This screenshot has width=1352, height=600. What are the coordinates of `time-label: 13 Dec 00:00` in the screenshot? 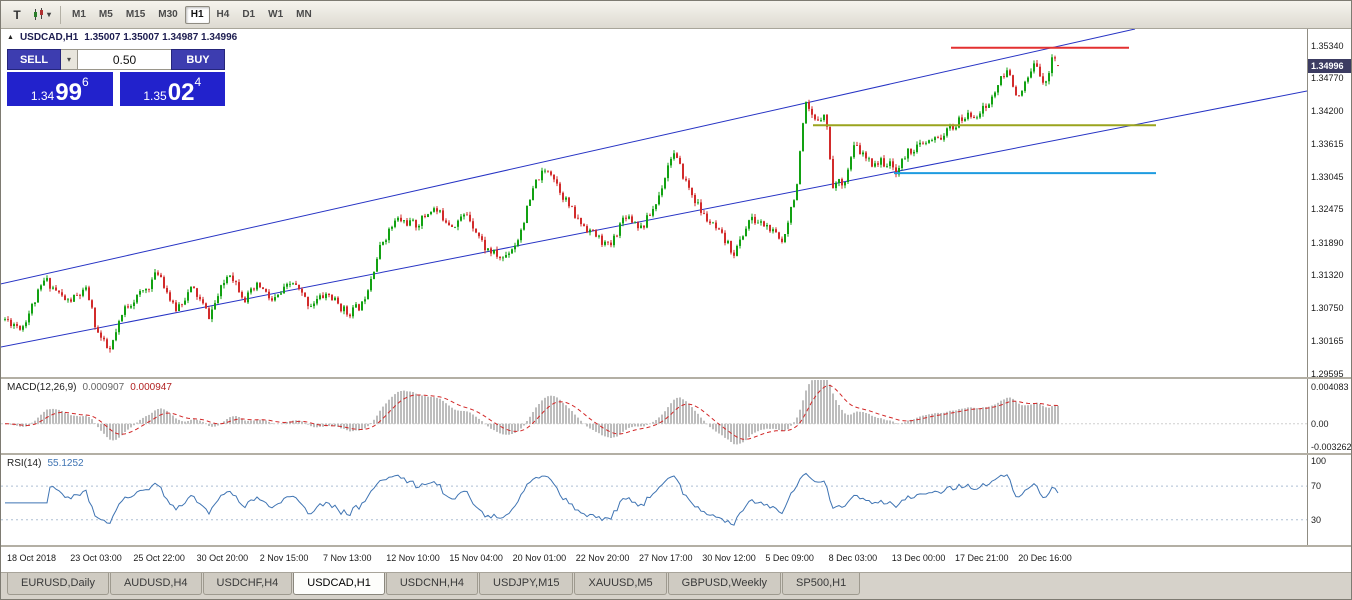 It's located at (918, 558).